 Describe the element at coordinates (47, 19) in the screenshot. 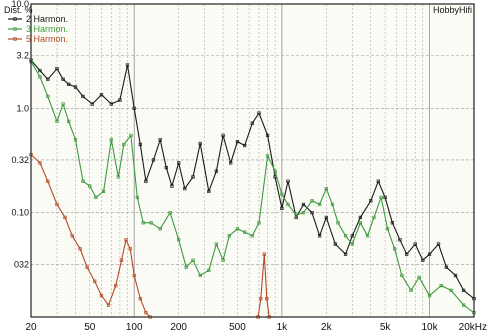

I see `legend-label: 2 Harmon.` at that location.